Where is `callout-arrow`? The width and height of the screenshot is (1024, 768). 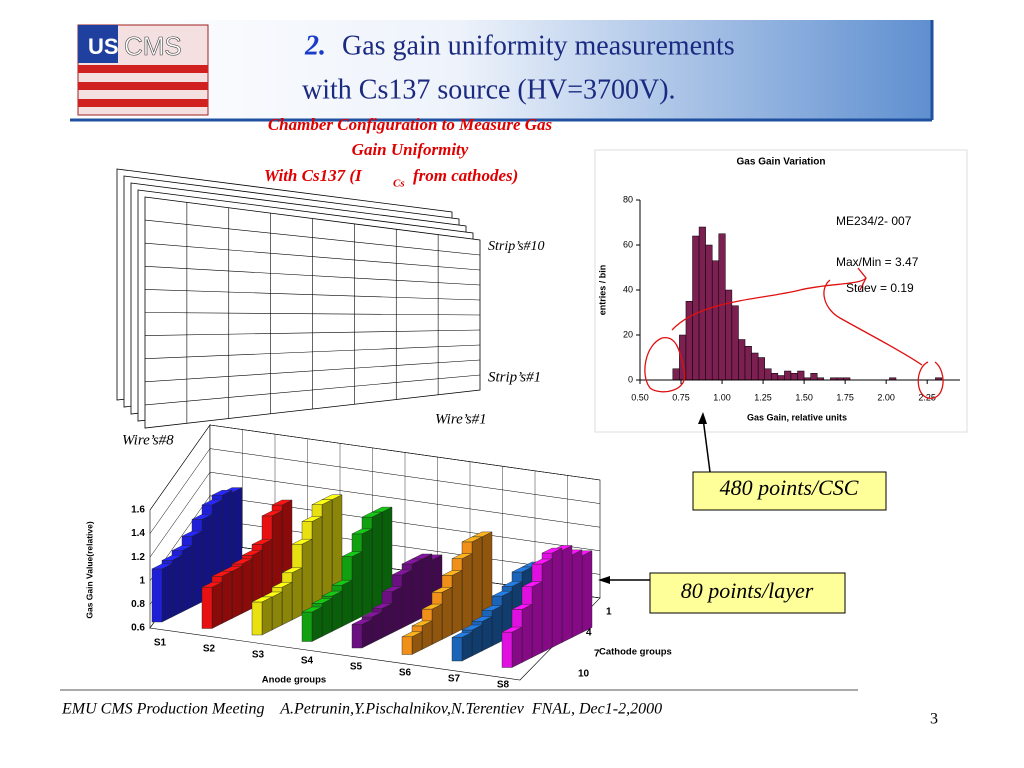 callout-arrow is located at coordinates (706, 445).